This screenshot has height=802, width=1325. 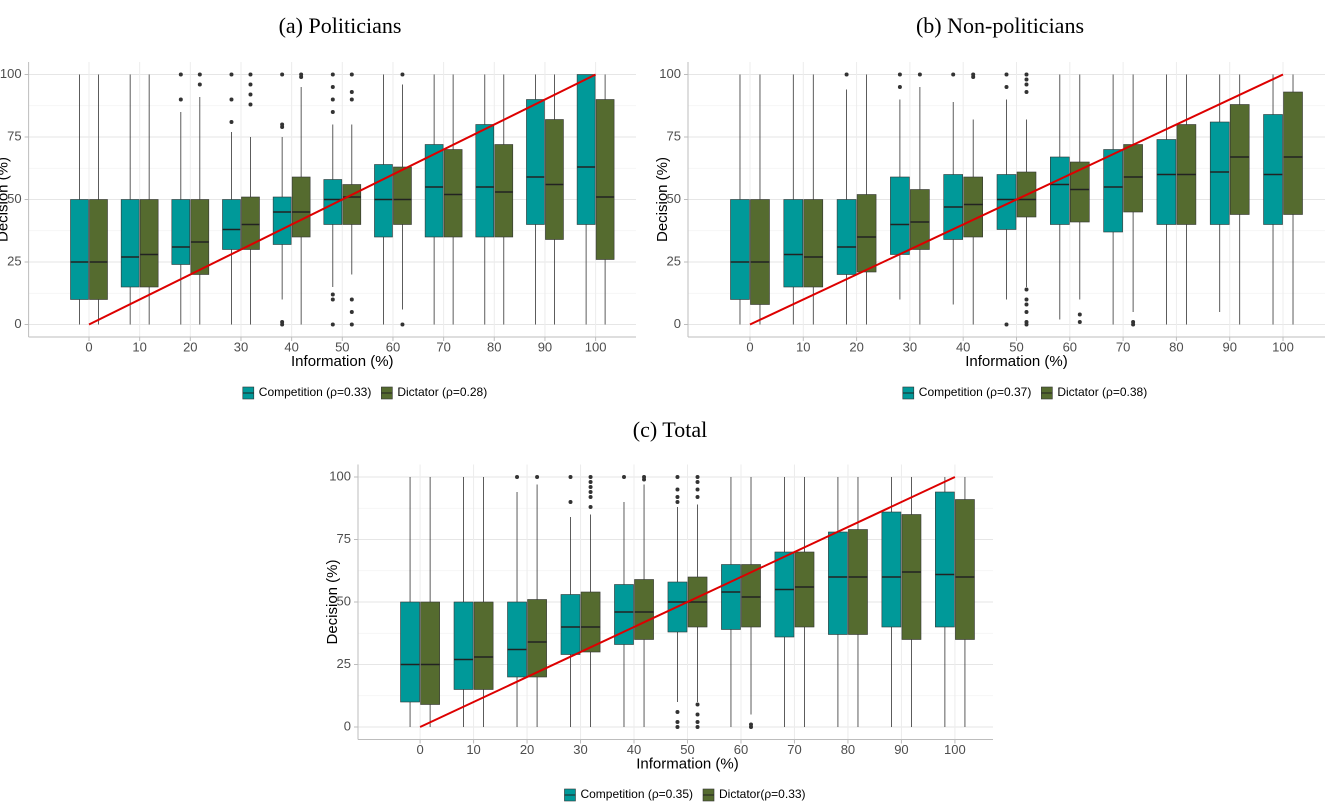 I want to click on y-tick-label: 25, so click(x=674, y=260).